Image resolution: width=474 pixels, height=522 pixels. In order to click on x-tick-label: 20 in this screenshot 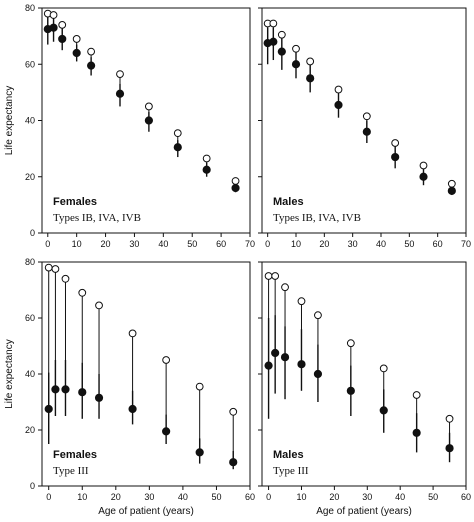, I will do `click(106, 244)`.